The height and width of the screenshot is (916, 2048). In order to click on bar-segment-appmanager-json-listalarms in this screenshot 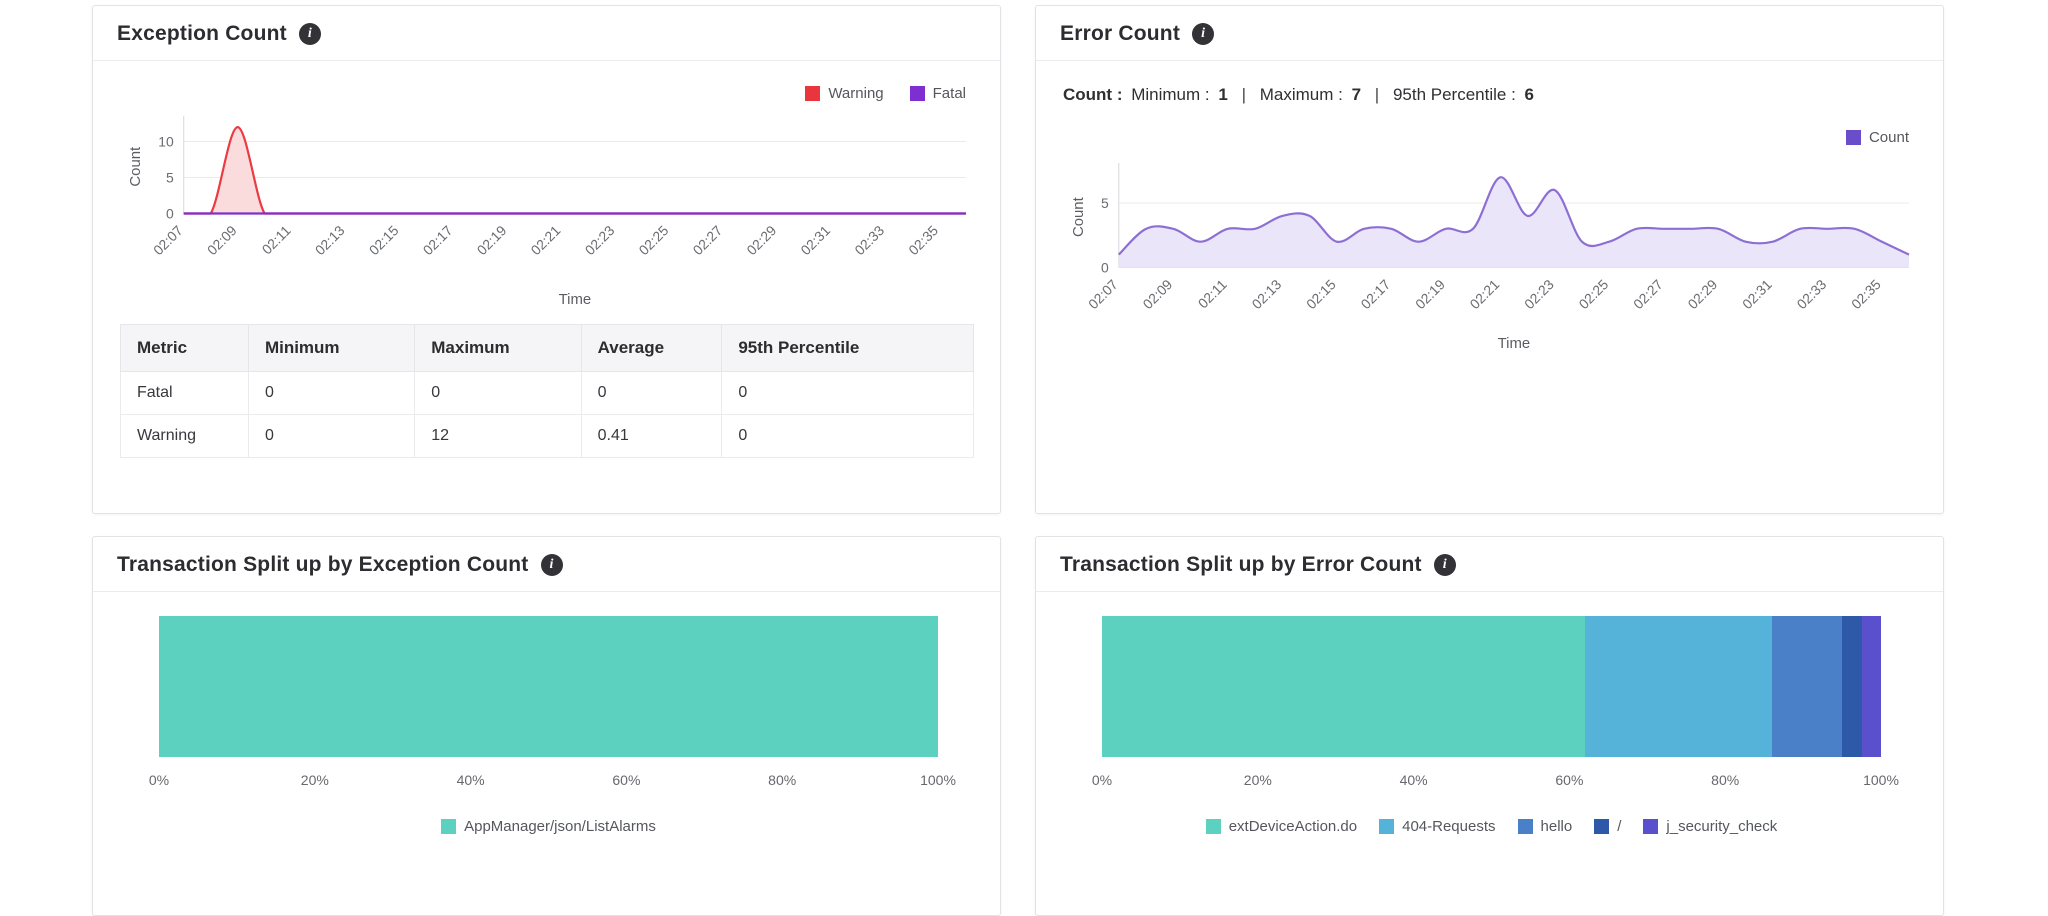, I will do `click(548, 686)`.